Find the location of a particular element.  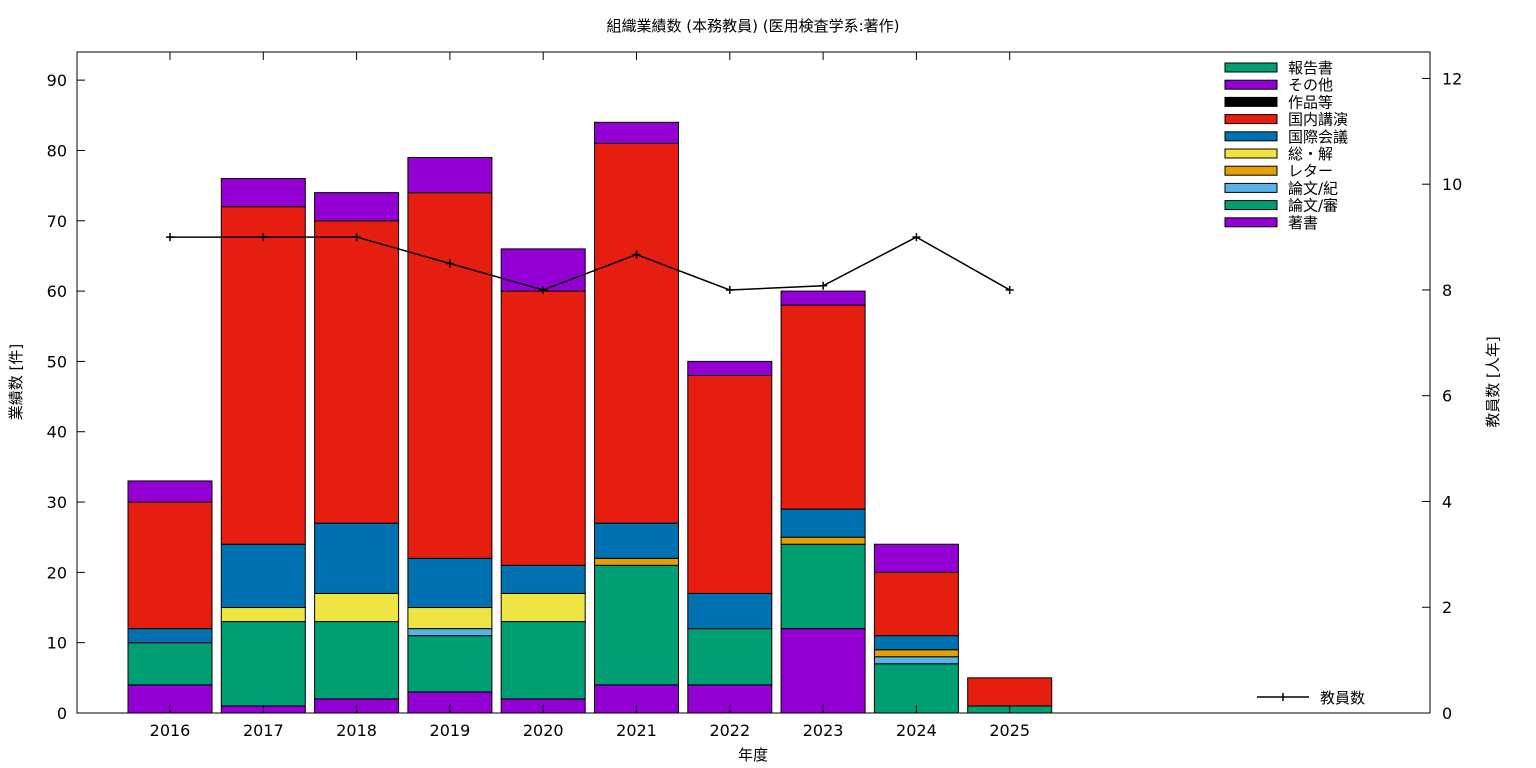

legend-entry: その他 is located at coordinates (1278, 85).